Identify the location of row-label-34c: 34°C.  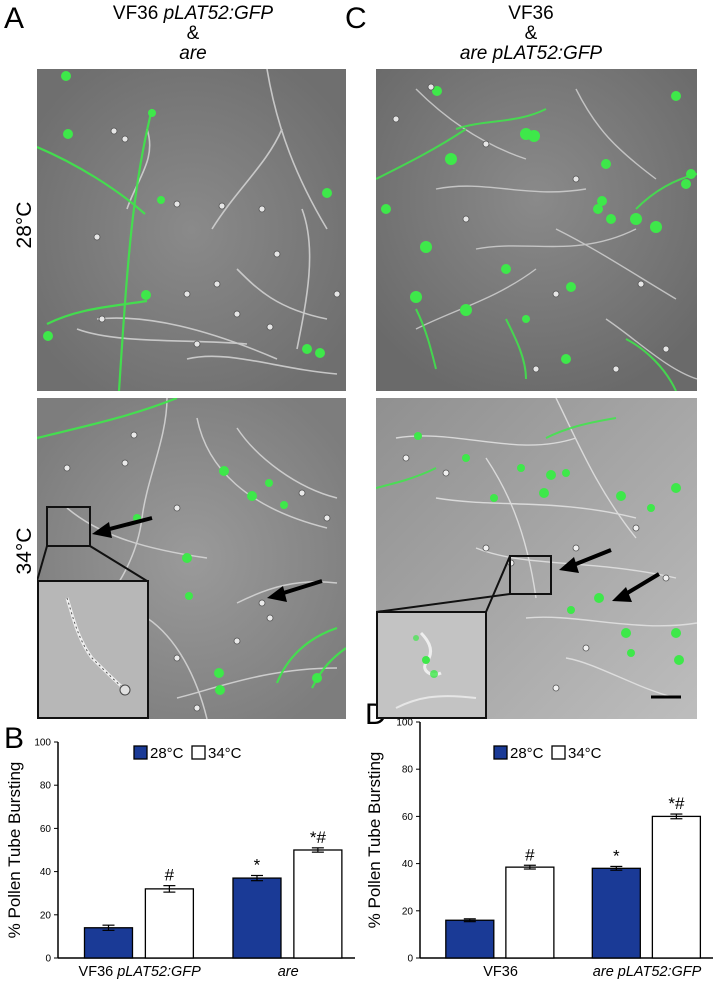
(24, 551).